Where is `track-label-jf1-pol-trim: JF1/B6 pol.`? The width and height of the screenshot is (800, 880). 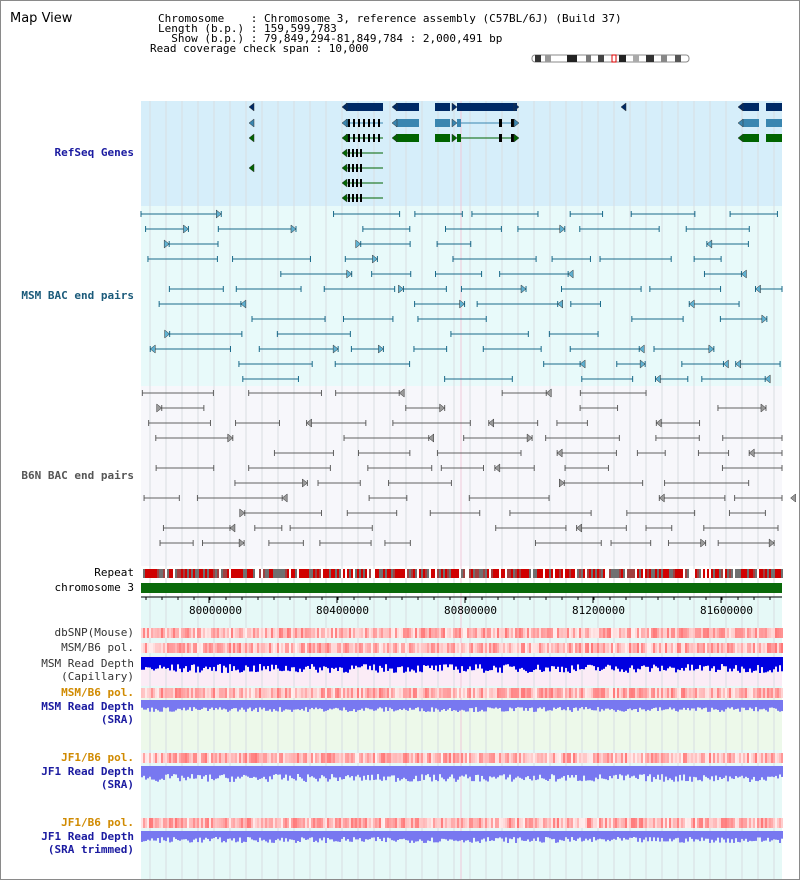
track-label-jf1-pol-trim: JF1/B6 pol. is located at coordinates (97, 822).